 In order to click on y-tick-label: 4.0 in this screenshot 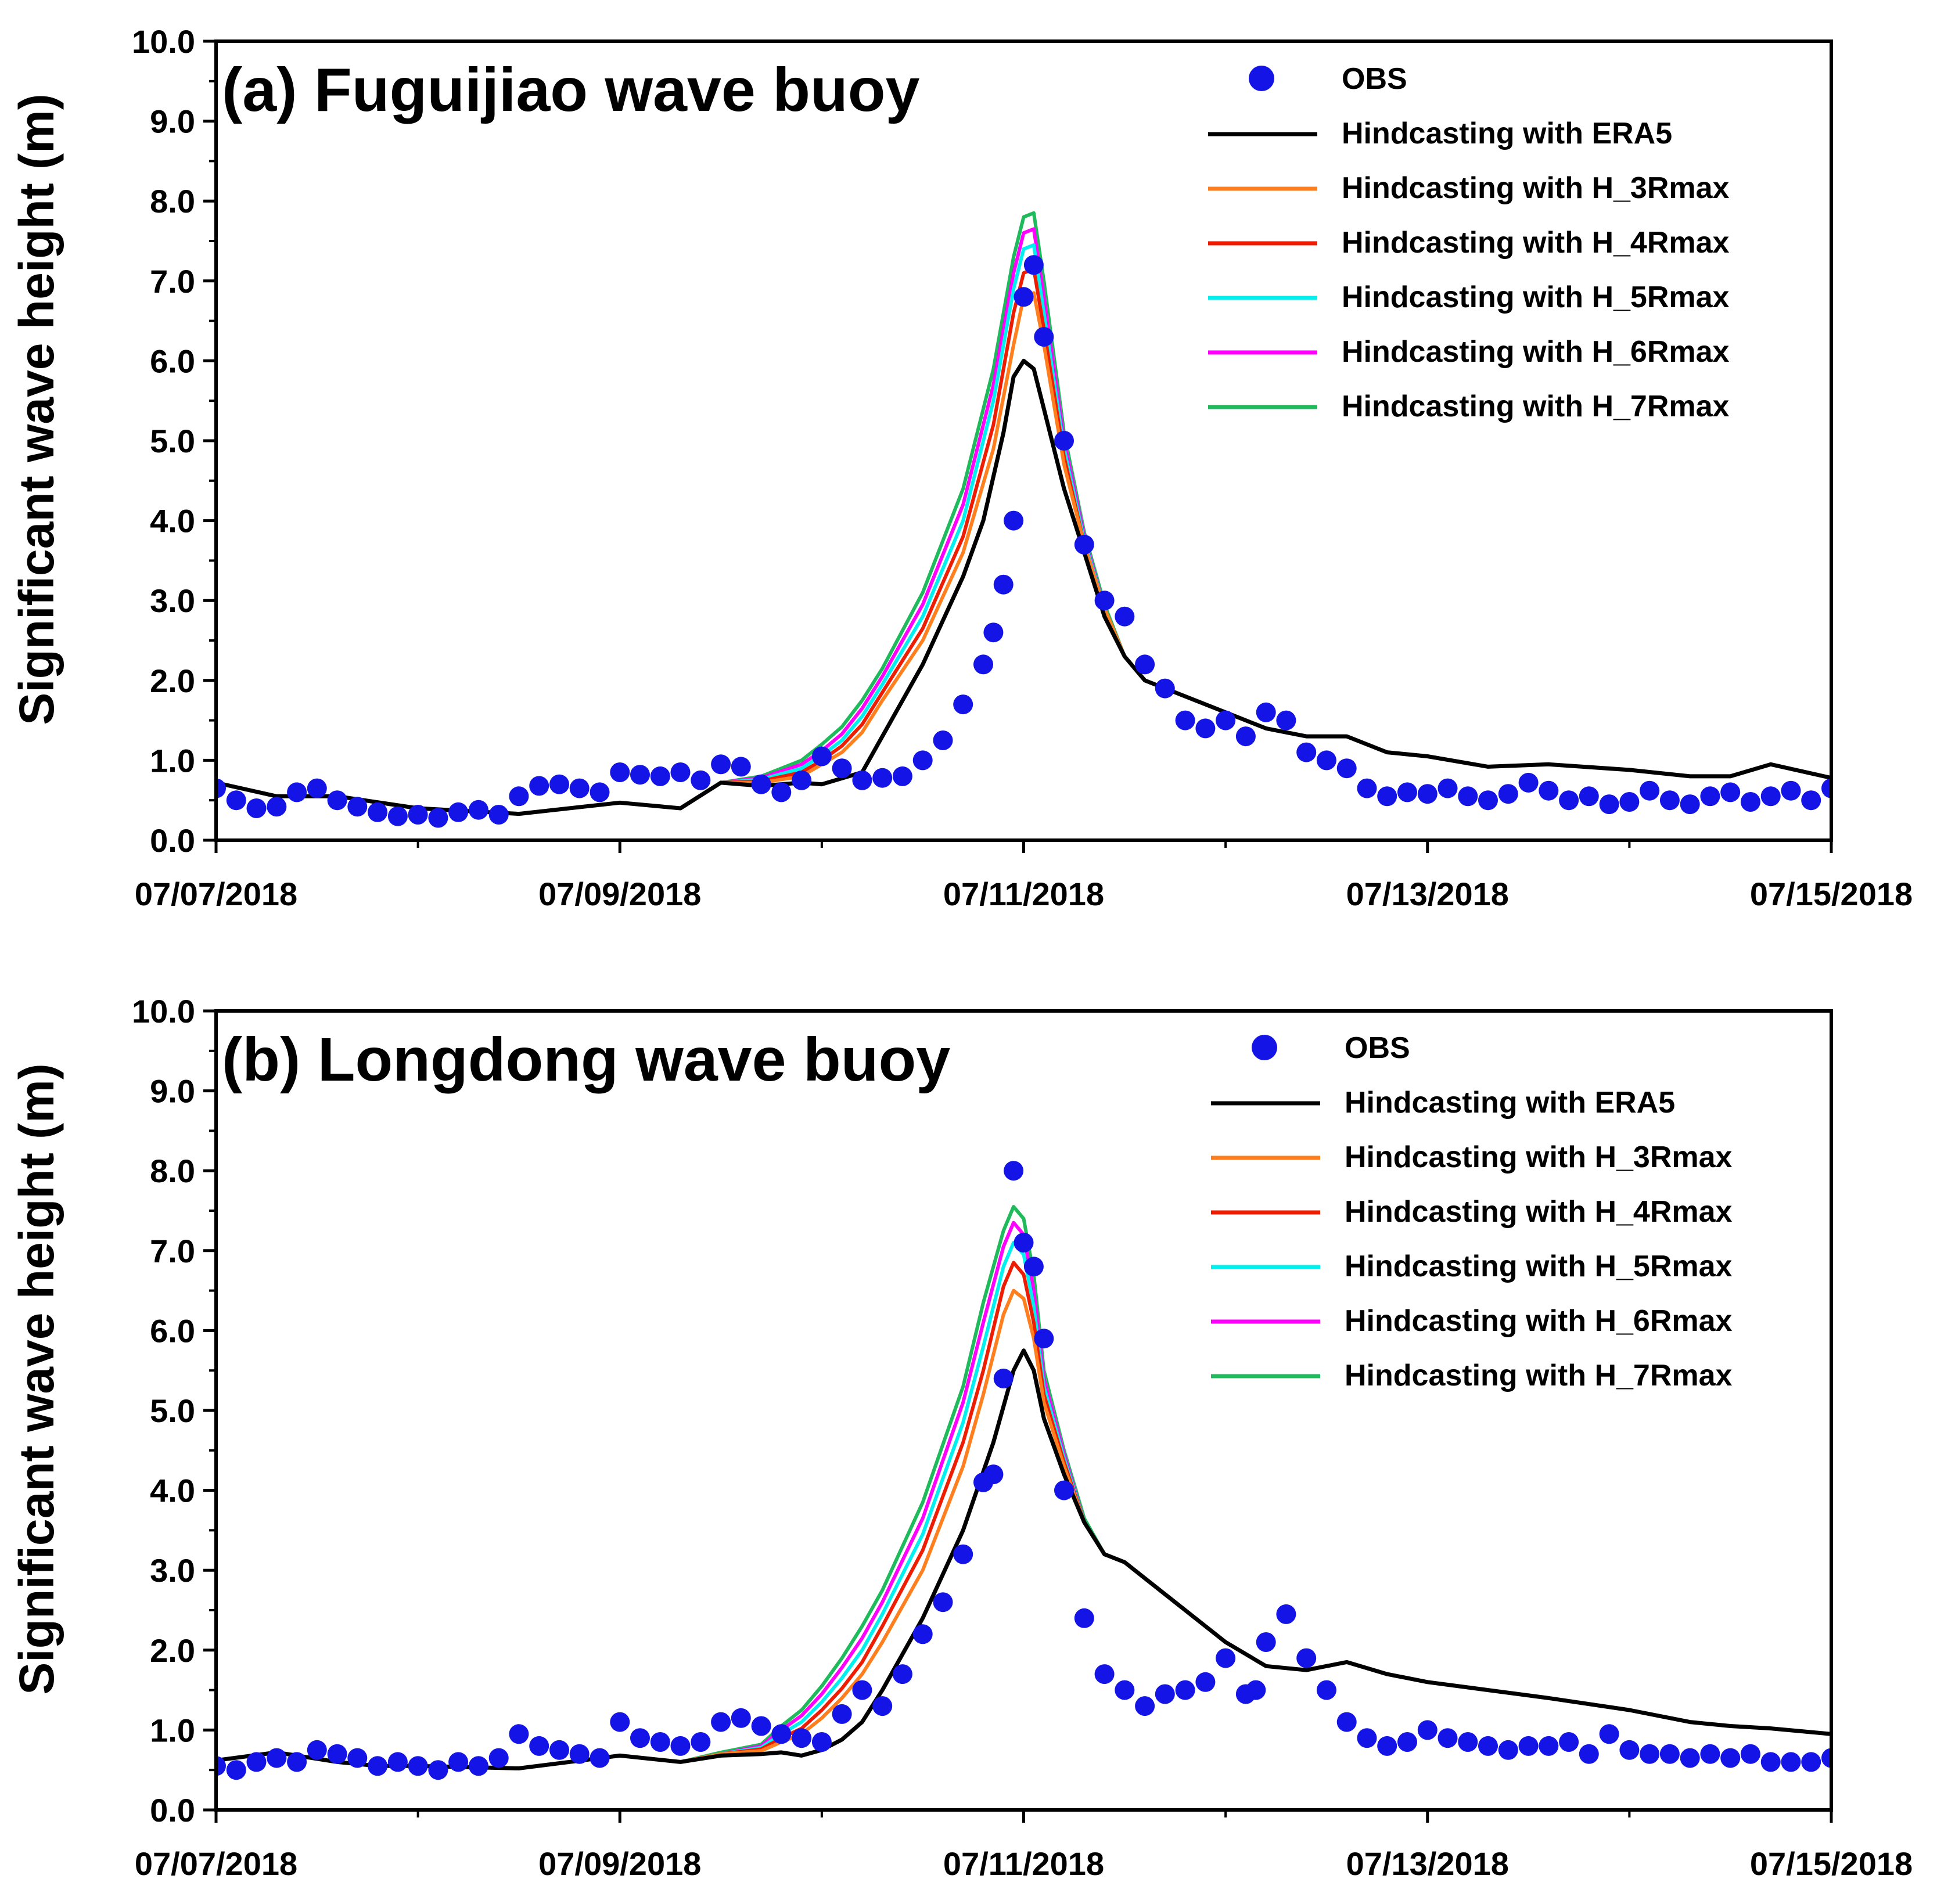, I will do `click(172, 521)`.